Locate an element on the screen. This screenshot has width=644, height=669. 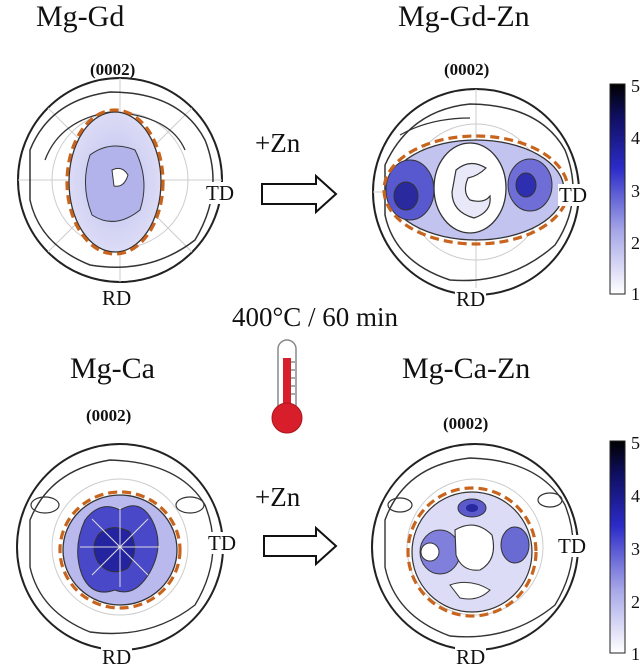
colorbar-bottom-tick-4: 4 is located at coordinates (635, 496).